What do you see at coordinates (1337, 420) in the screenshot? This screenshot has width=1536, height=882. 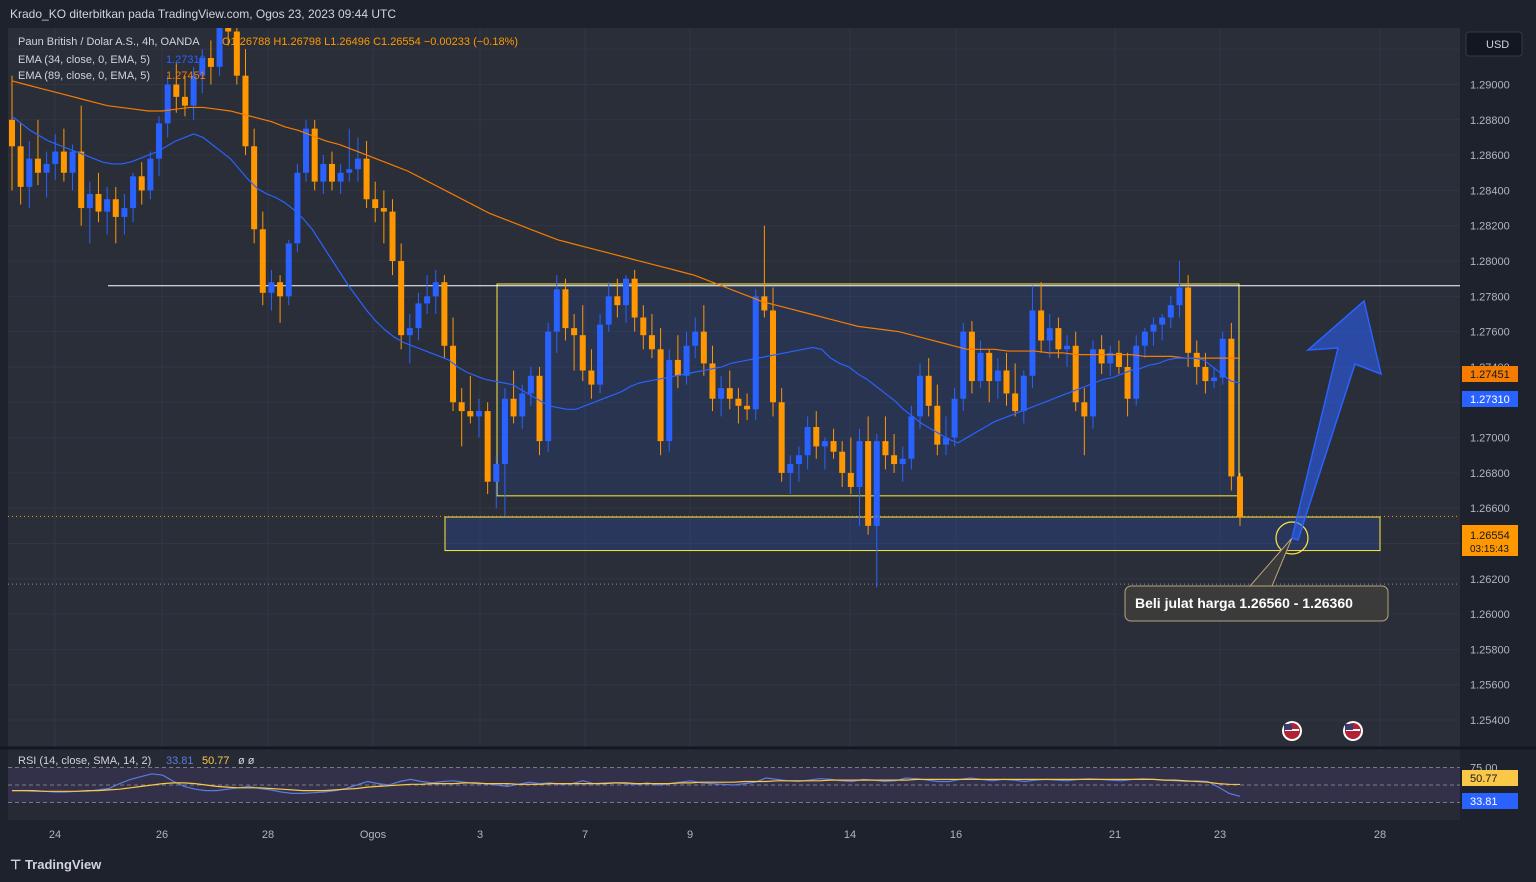 I see `up-arrow` at bounding box center [1337, 420].